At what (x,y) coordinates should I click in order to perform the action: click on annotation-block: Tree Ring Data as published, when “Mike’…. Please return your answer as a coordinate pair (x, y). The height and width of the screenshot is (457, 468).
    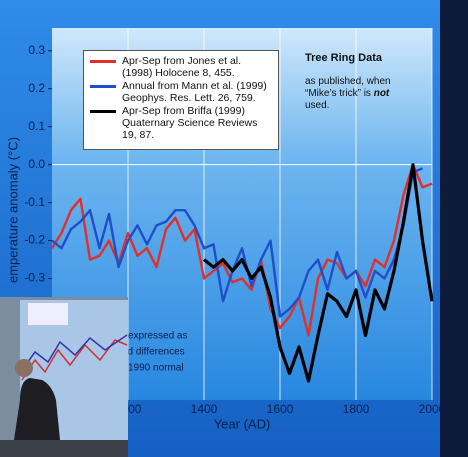
    Looking at the image, I should click on (348, 82).